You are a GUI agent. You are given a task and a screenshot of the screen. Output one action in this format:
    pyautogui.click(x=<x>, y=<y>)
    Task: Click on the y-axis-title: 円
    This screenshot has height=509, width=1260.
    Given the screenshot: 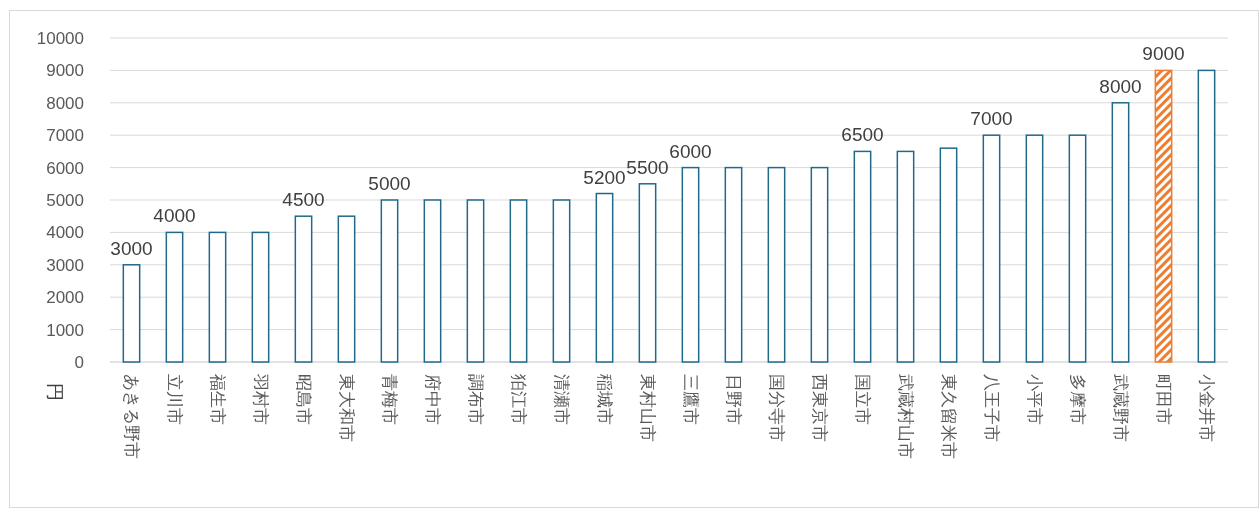 What is the action you would take?
    pyautogui.click(x=54, y=392)
    